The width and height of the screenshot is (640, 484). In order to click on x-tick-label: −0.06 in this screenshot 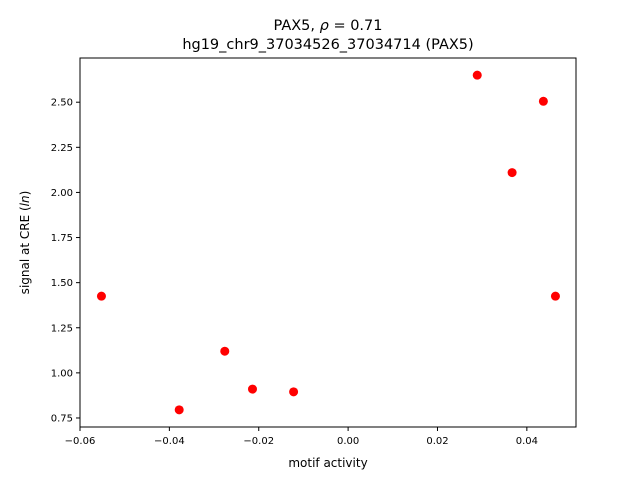, I will do `click(80, 441)`.